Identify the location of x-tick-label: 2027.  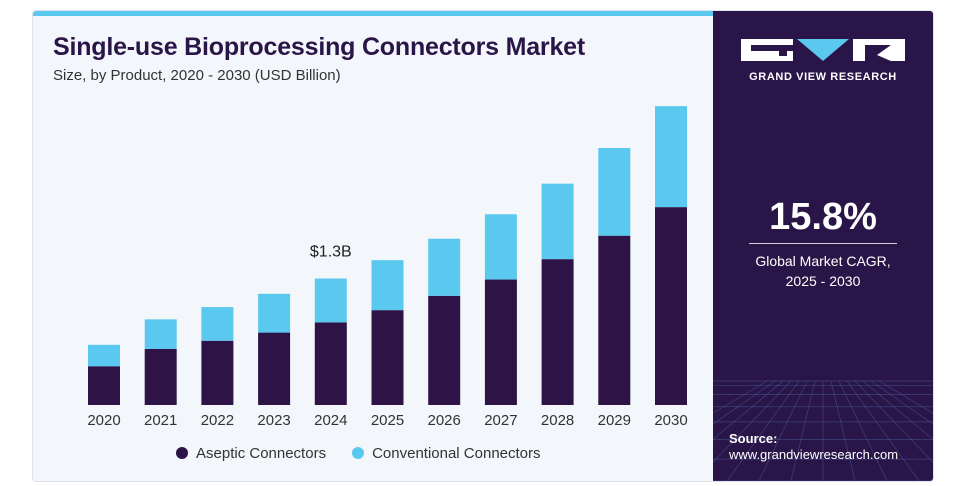
(500, 420).